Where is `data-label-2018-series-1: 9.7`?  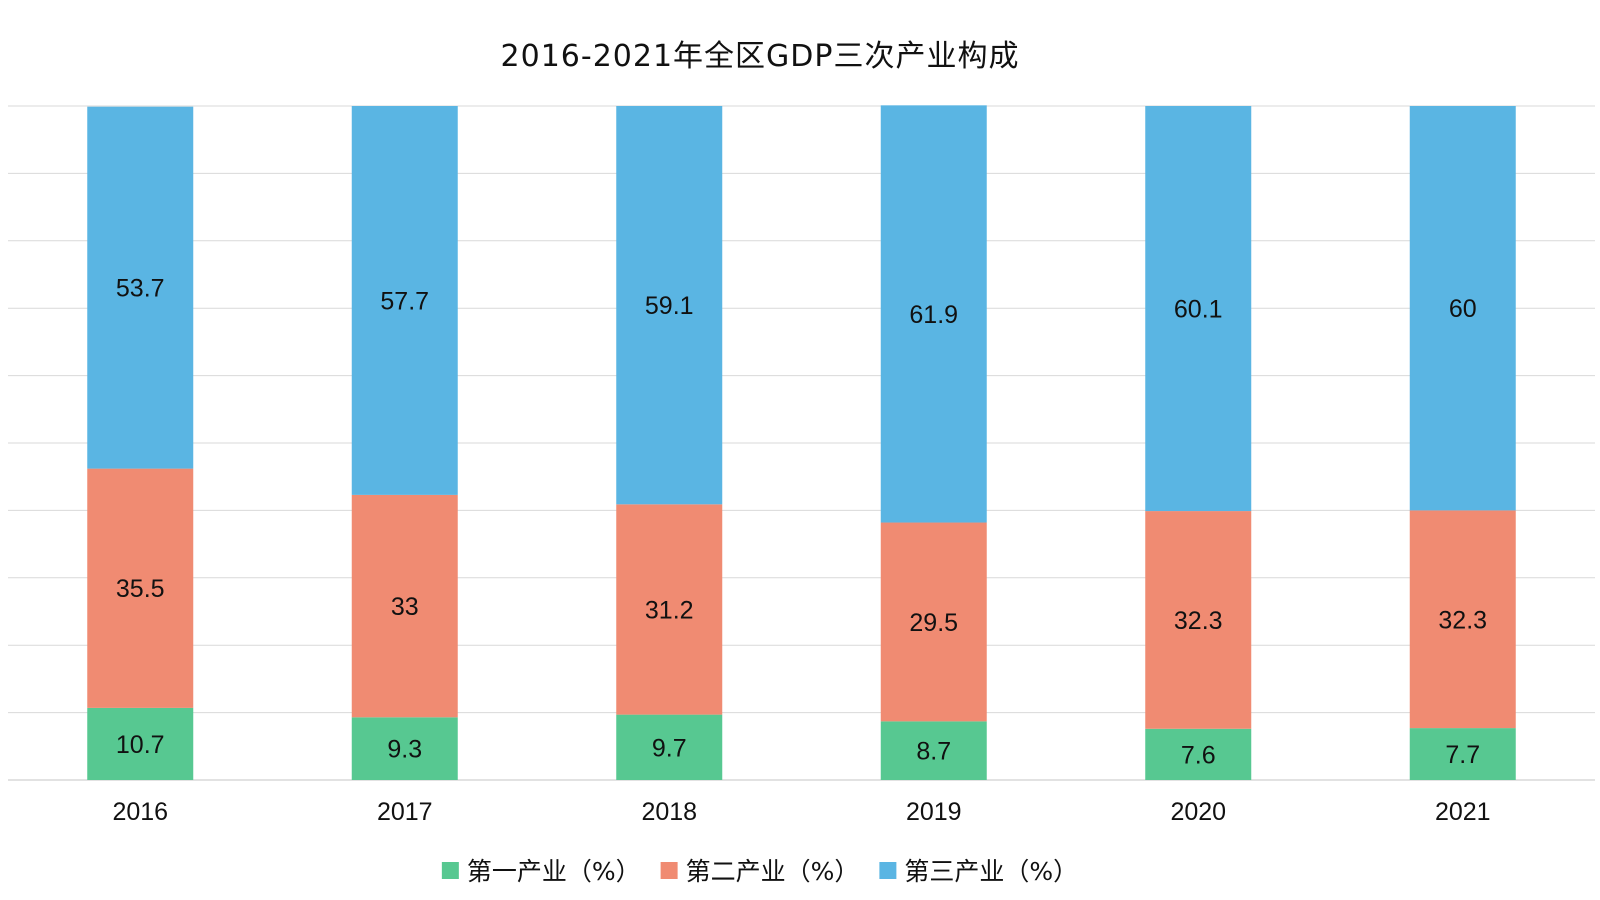 data-label-2018-series-1: 9.7 is located at coordinates (669, 748).